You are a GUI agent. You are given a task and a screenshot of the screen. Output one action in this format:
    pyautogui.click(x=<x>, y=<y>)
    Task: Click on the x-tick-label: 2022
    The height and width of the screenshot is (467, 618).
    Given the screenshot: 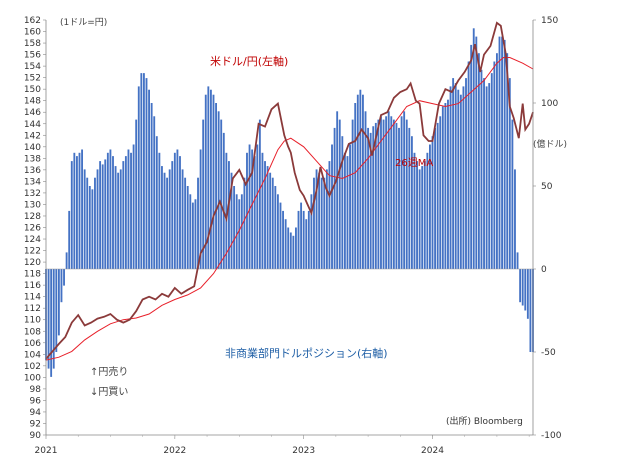 What is the action you would take?
    pyautogui.click(x=174, y=451)
    